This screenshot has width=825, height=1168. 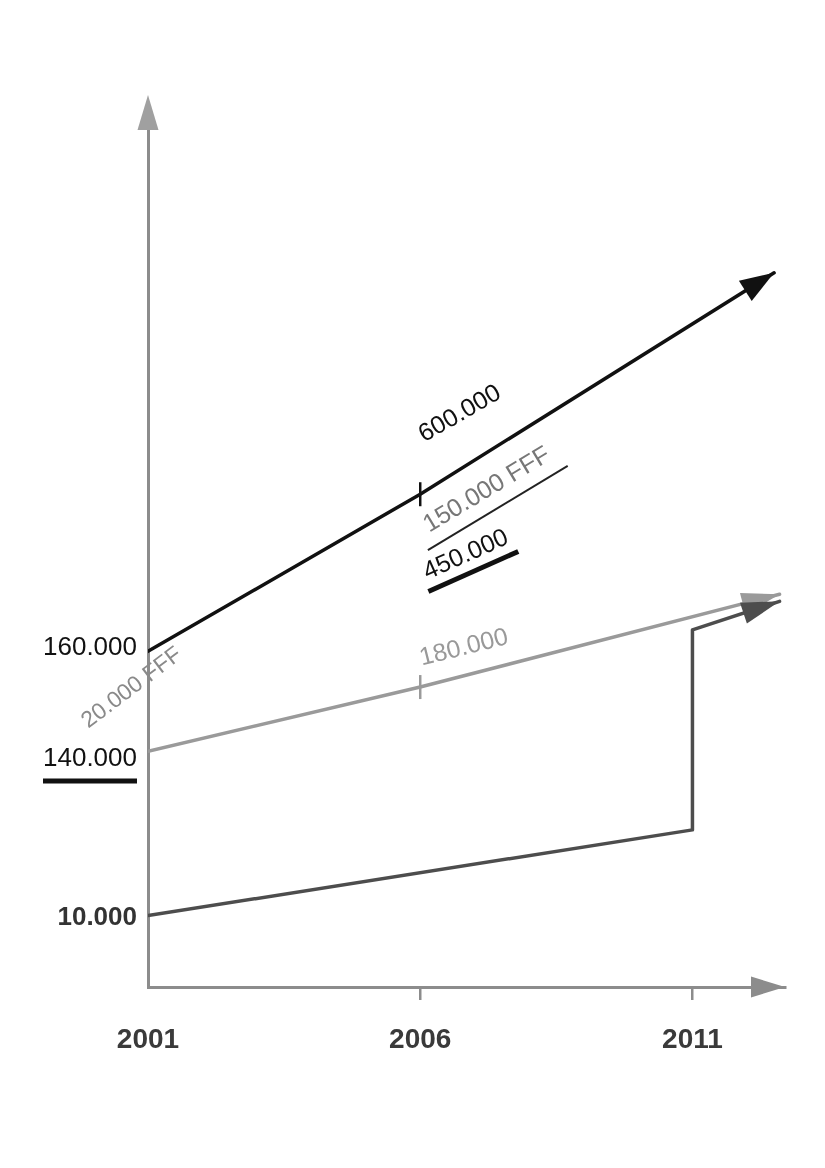 I want to click on annotation: 180.000, so click(x=463, y=646).